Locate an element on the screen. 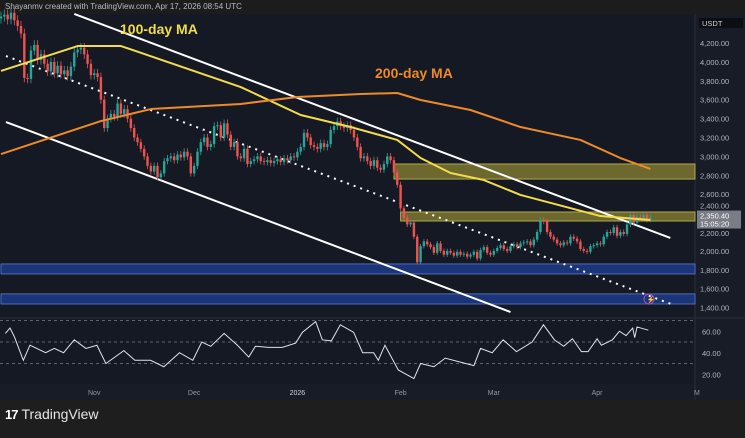  last-price-label: 2,350.40 is located at coordinates (714, 216).